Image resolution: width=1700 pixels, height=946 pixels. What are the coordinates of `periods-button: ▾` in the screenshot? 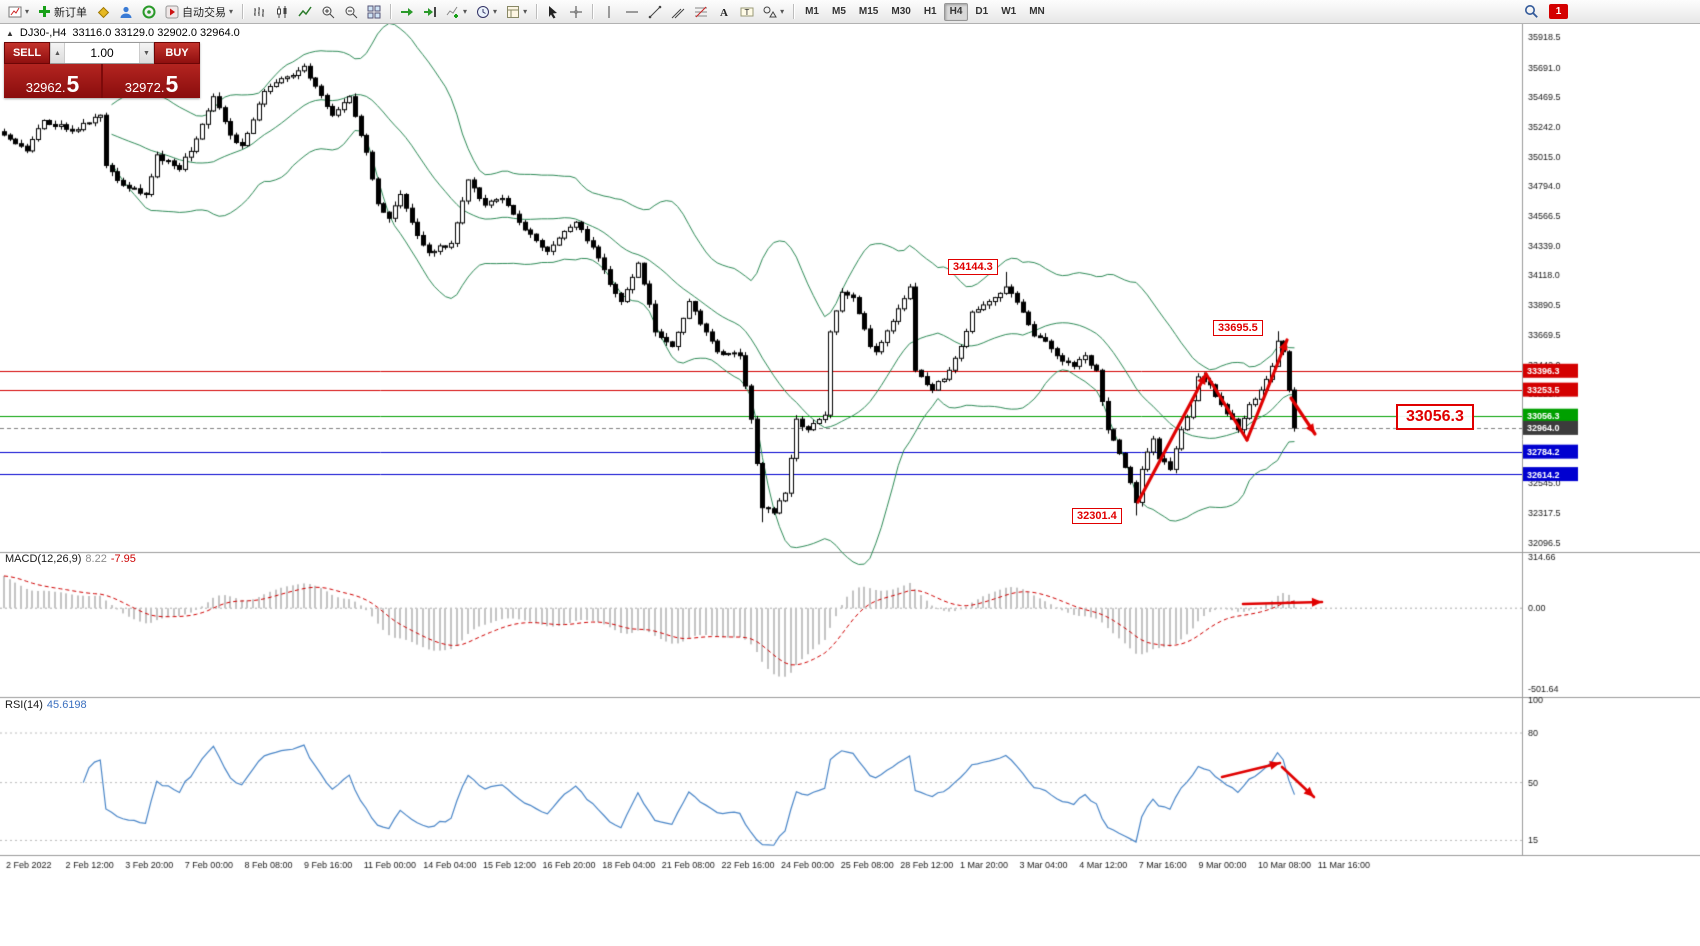 It's located at (486, 12).